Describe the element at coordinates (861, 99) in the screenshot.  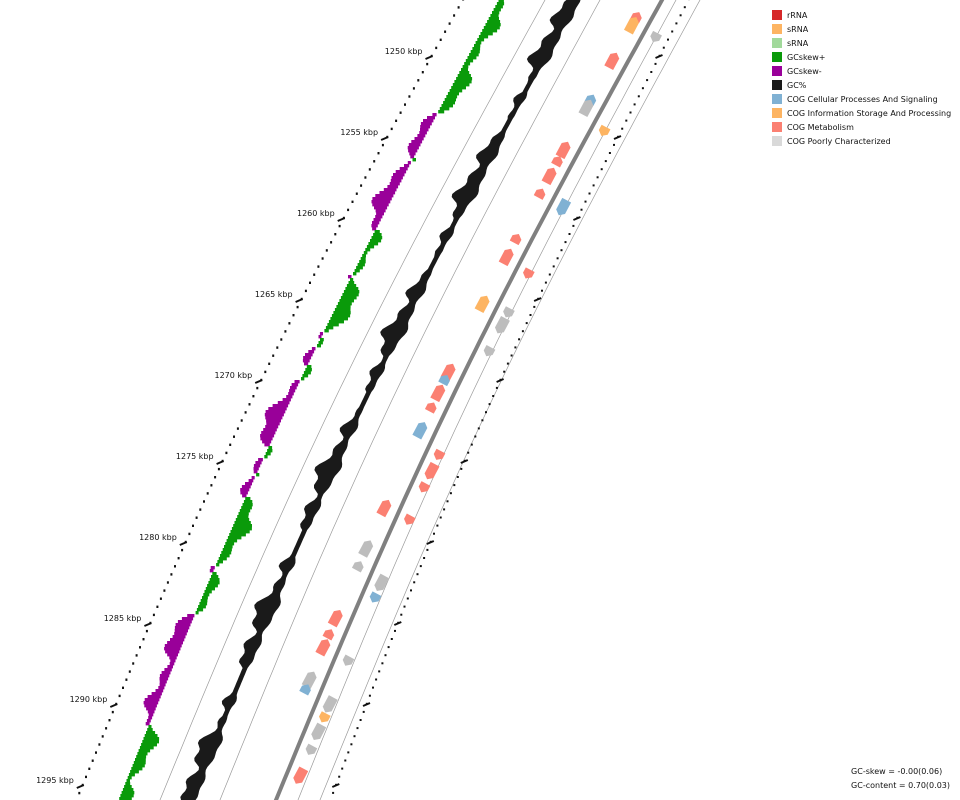
I see `legend-item-cog-cellular: COG Cellular Processes And Signaling` at that location.